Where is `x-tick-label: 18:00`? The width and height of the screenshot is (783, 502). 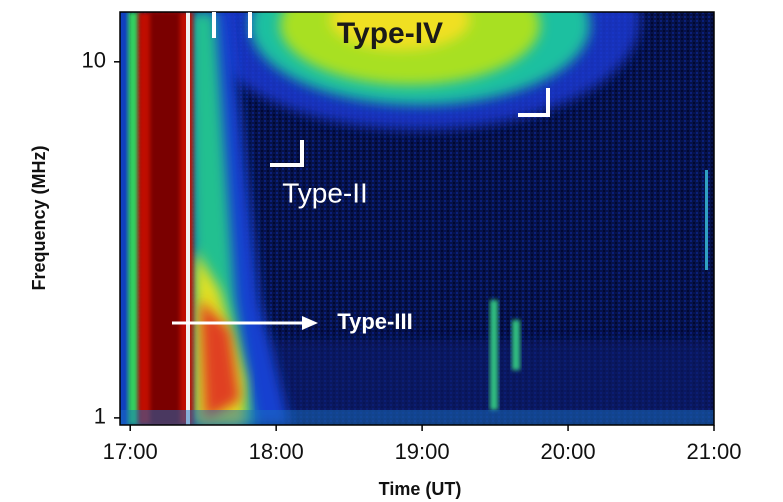
x-tick-label: 18:00 is located at coordinates (276, 451).